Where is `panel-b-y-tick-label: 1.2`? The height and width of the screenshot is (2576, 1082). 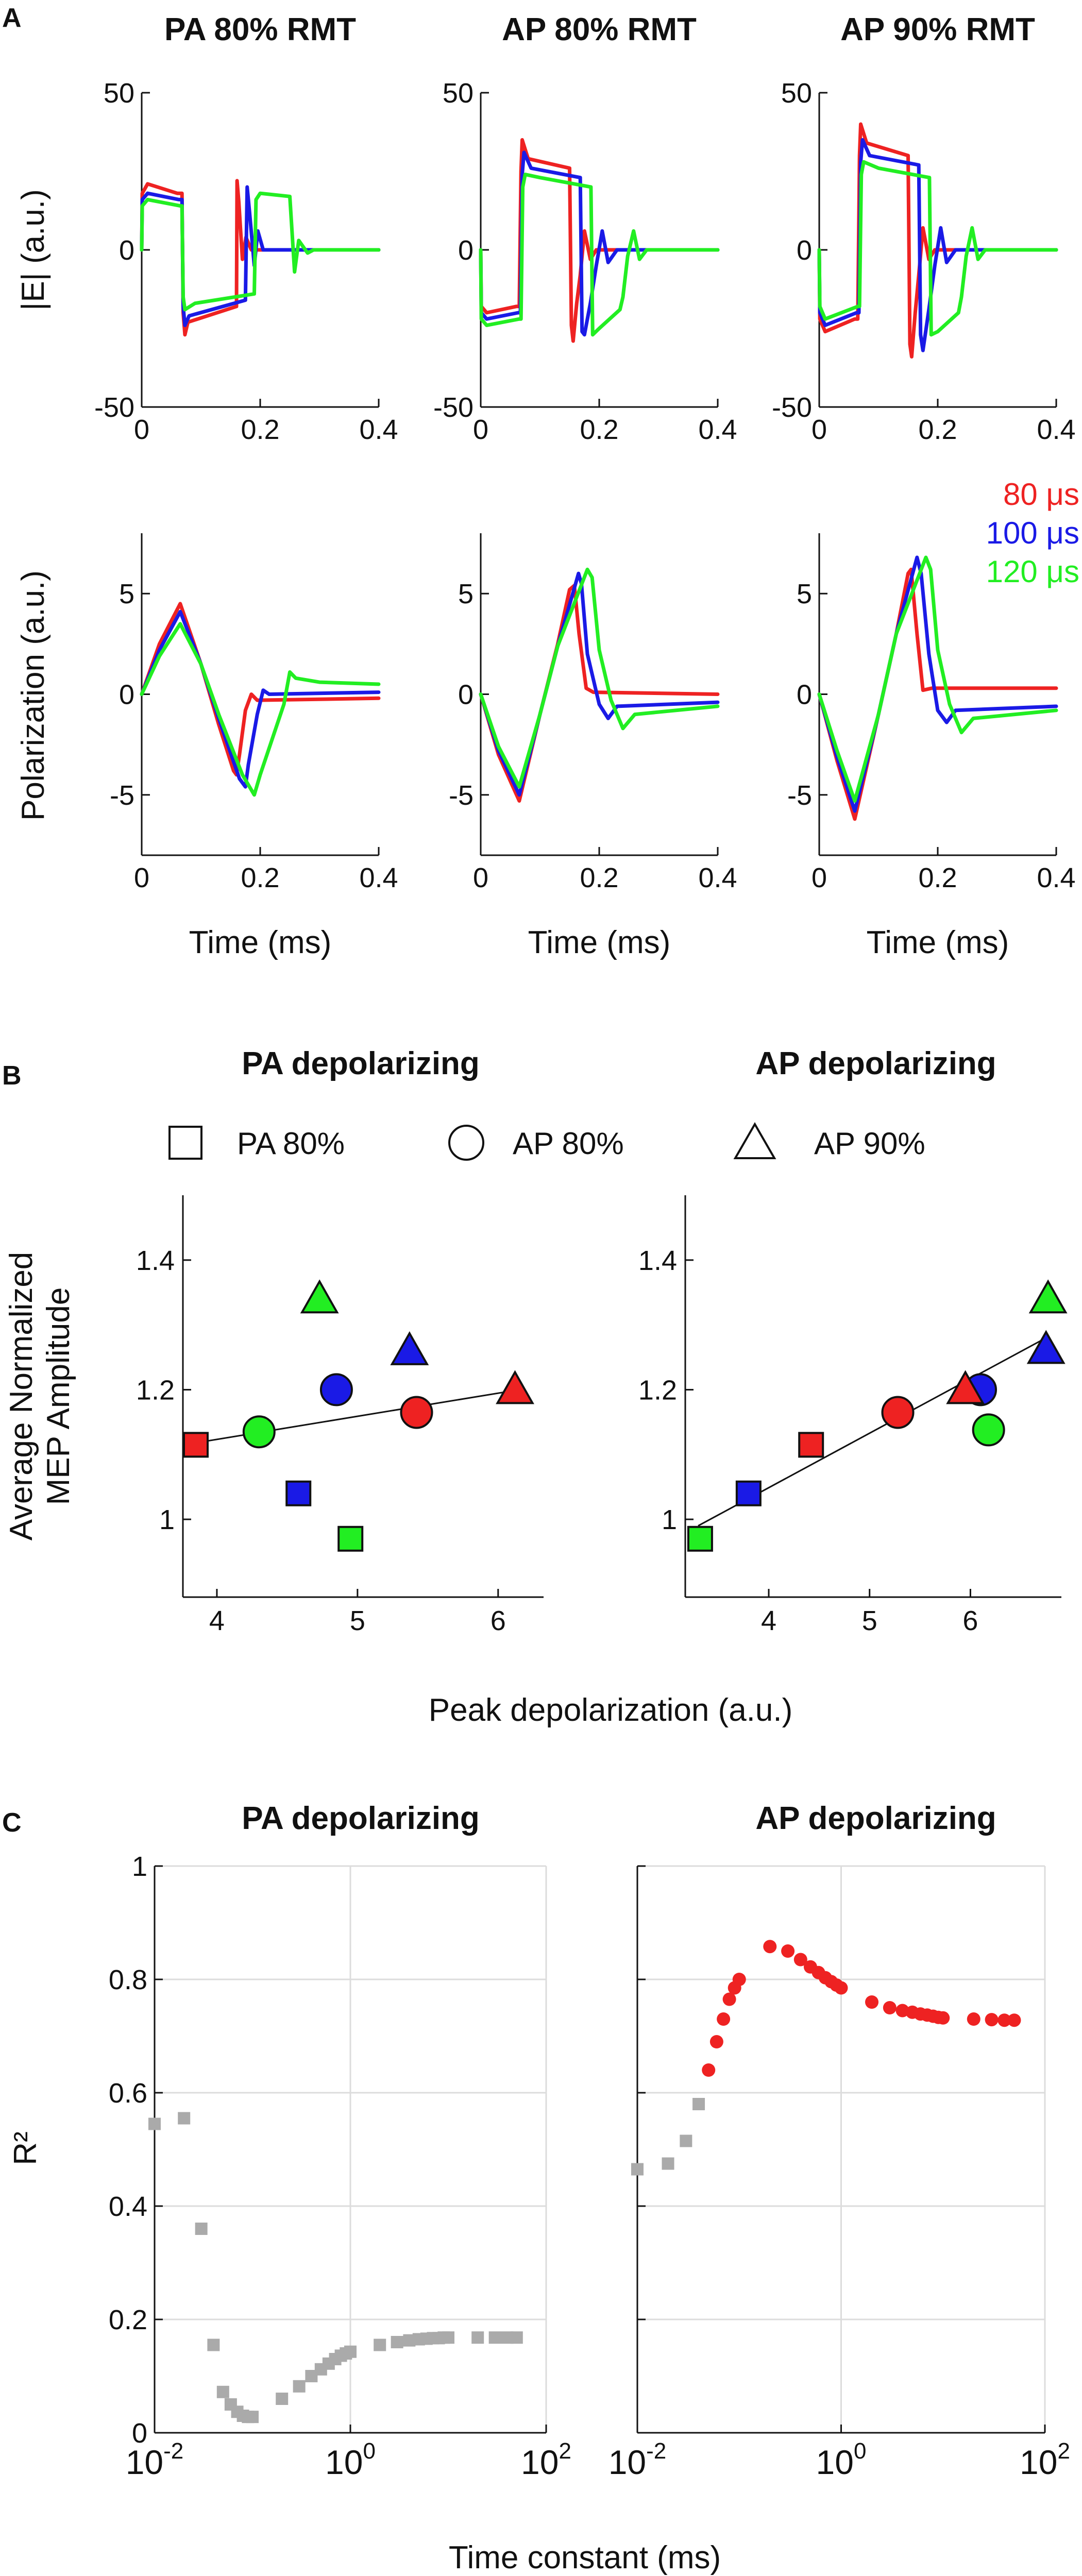
panel-b-y-tick-label: 1.2 is located at coordinates (155, 1390).